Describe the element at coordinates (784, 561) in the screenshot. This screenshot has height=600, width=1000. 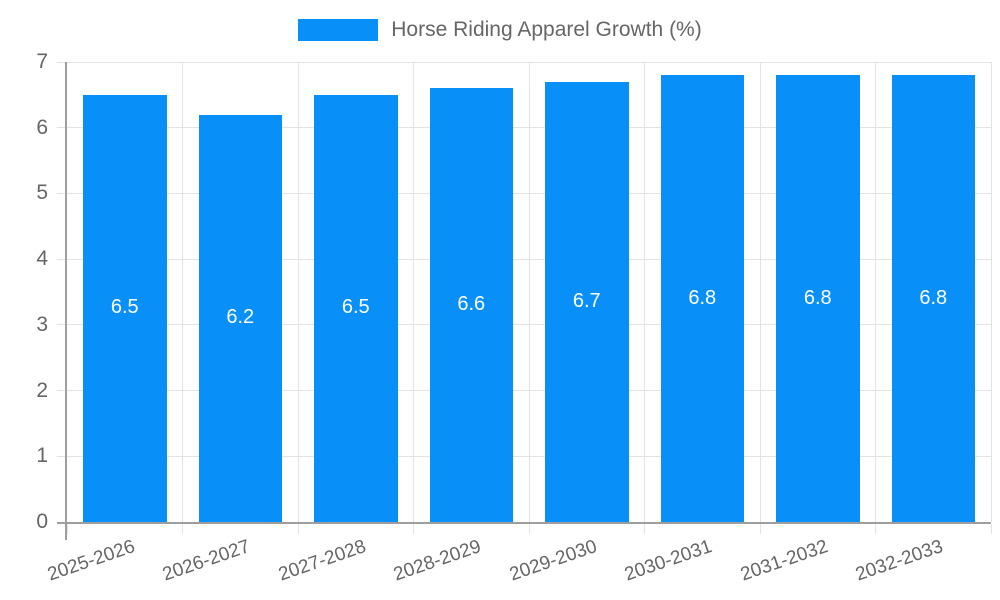
I see `x-axis-tick-label: 2031-2032` at that location.